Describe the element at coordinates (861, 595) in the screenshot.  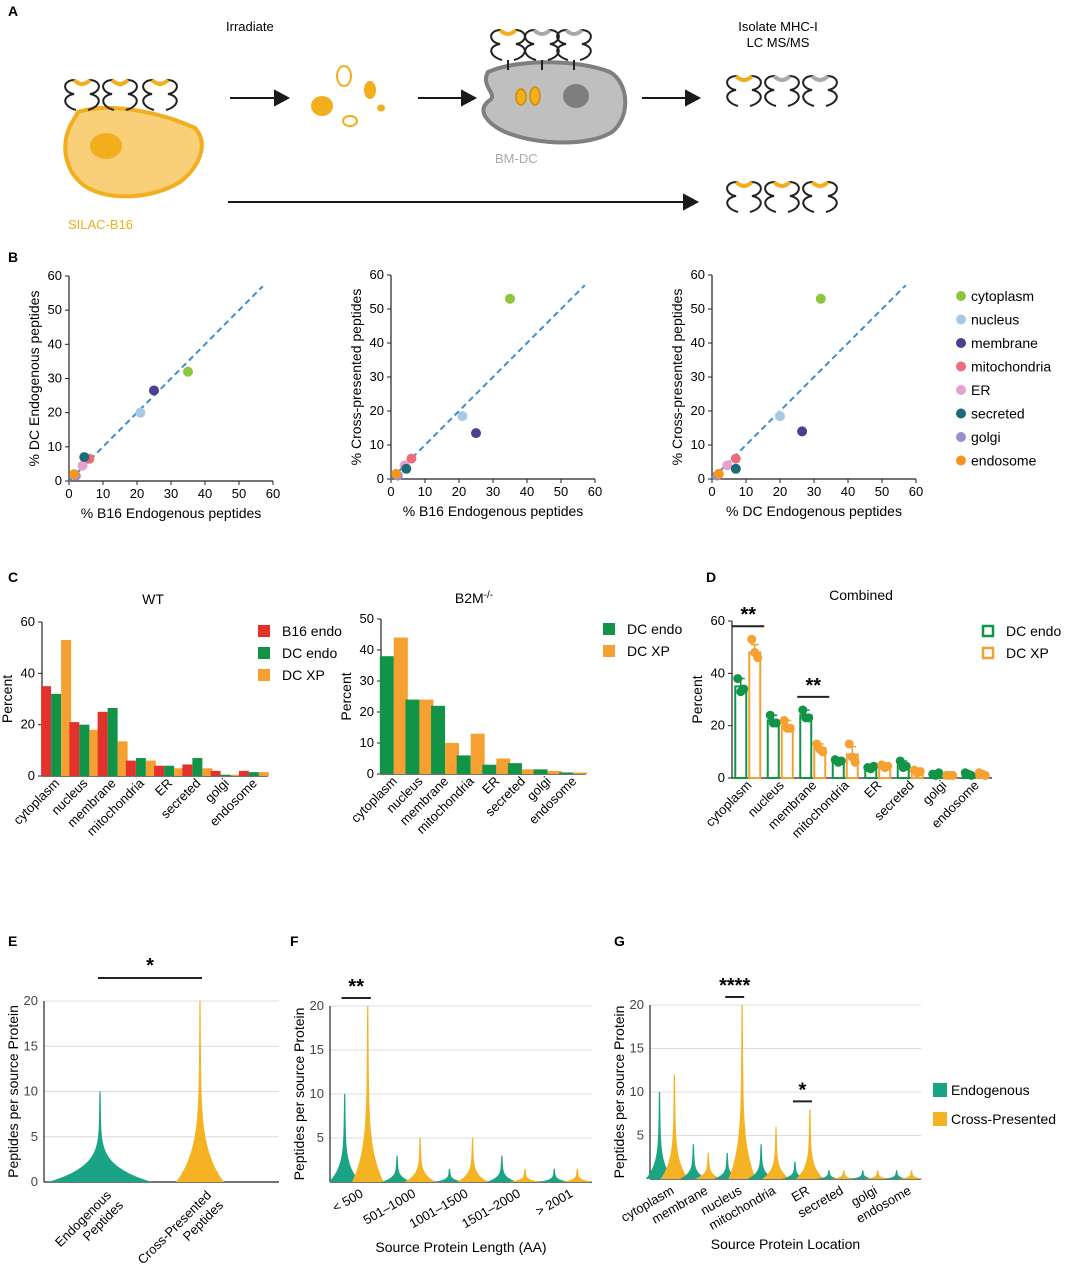
I see `chart-title: Combined` at that location.